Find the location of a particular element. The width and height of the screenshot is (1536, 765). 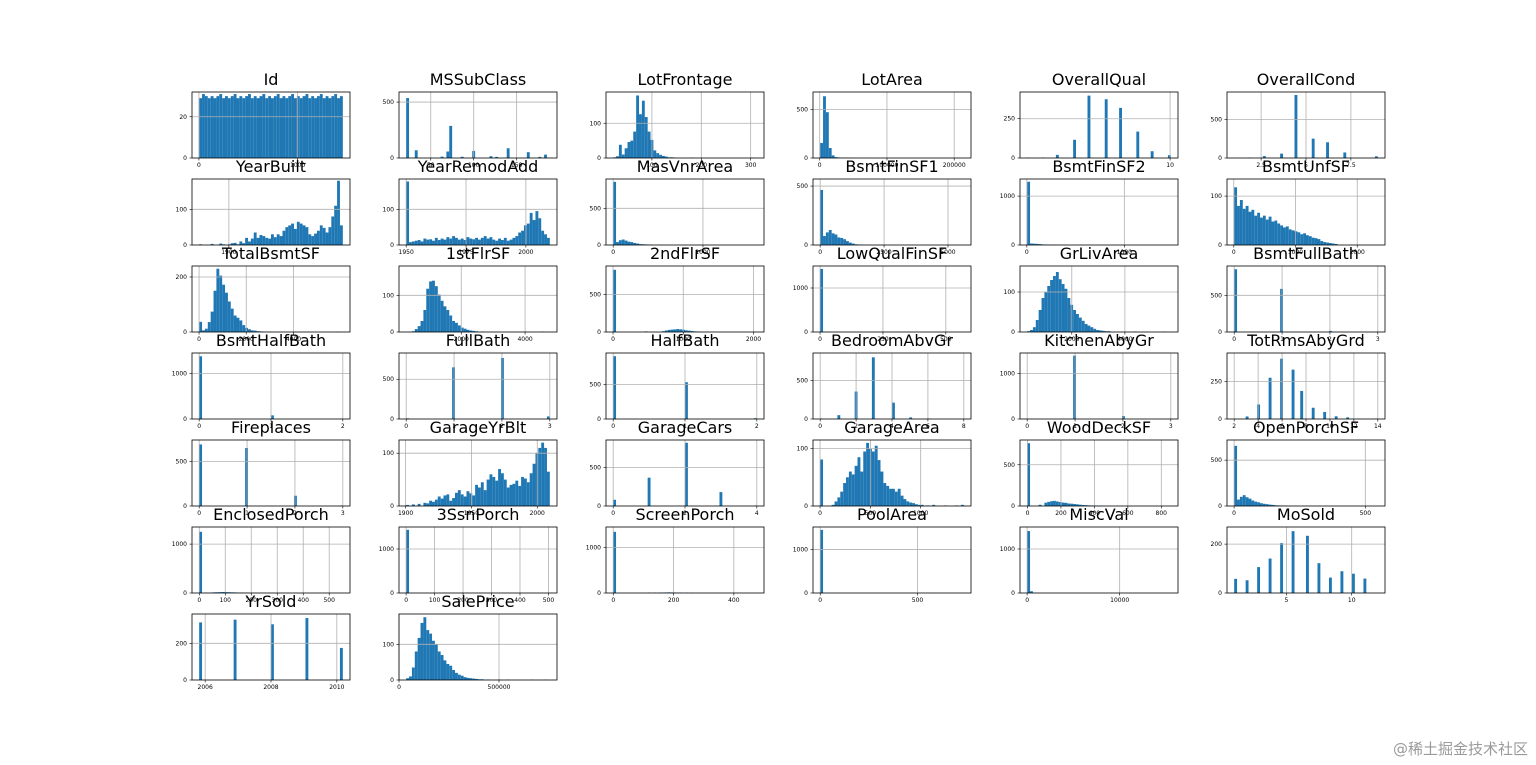

subplot-title: BsmtFinSF2 is located at coordinates (1098, 166).